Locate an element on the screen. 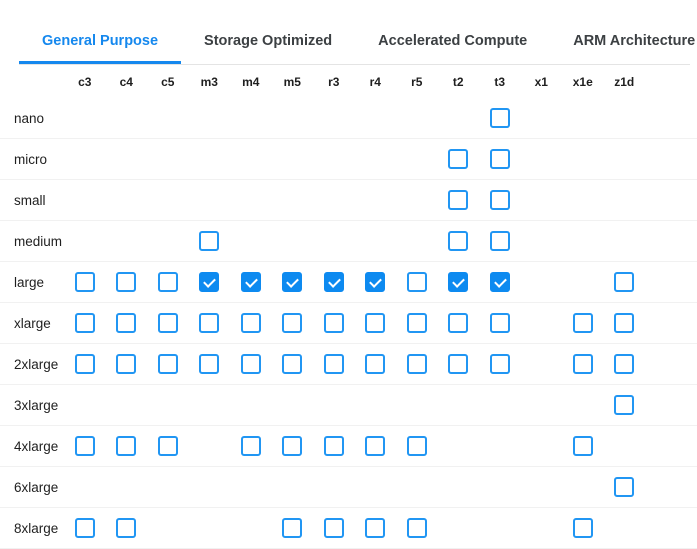  cell-large-t3 is located at coordinates (500, 282).